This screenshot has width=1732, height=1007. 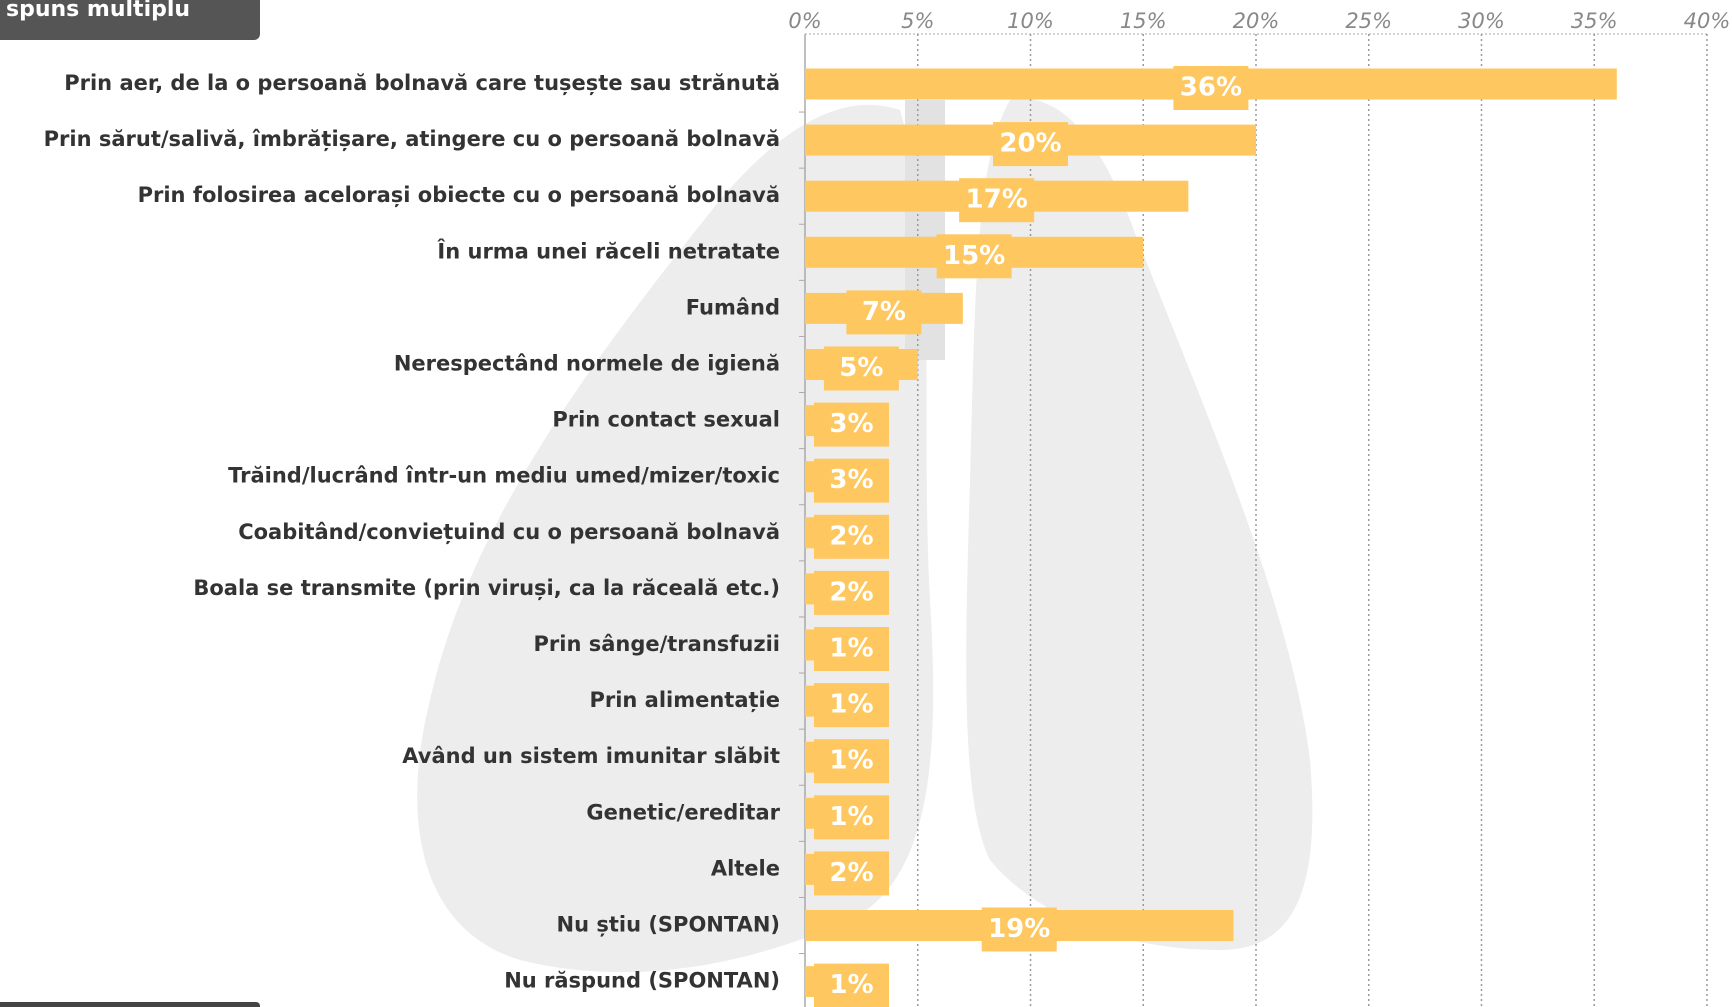 What do you see at coordinates (804, 21) in the screenshot?
I see `x-tick-label: 0%` at bounding box center [804, 21].